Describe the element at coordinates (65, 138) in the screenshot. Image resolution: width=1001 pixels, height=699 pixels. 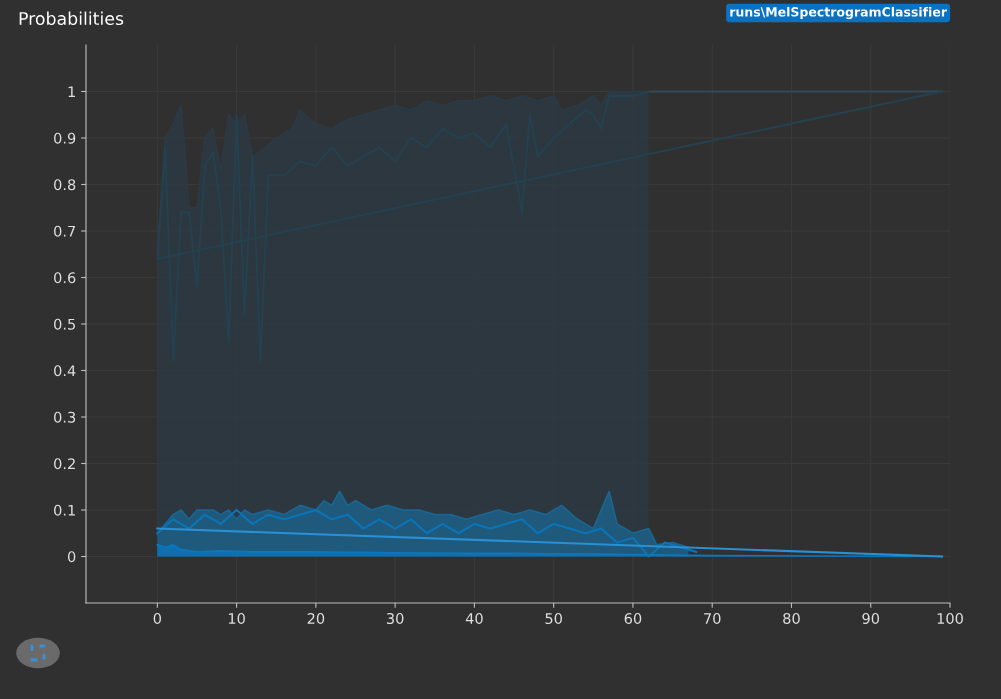
I see `y-tick-label: 0.9` at that location.